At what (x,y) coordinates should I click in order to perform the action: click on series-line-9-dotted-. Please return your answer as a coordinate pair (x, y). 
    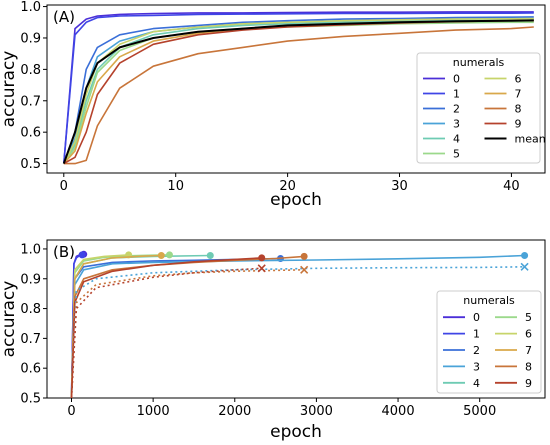
    Looking at the image, I should click on (166, 333).